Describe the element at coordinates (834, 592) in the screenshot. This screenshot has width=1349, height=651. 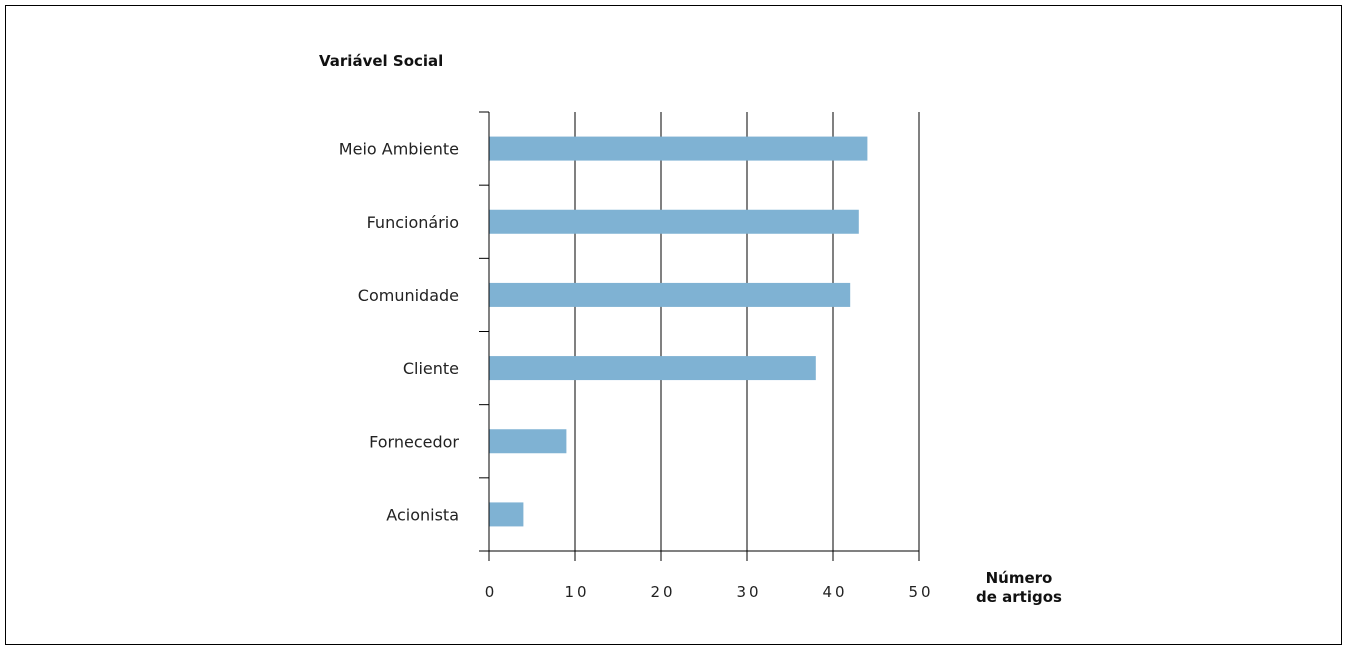
I see `x-tick-label: 40` at that location.